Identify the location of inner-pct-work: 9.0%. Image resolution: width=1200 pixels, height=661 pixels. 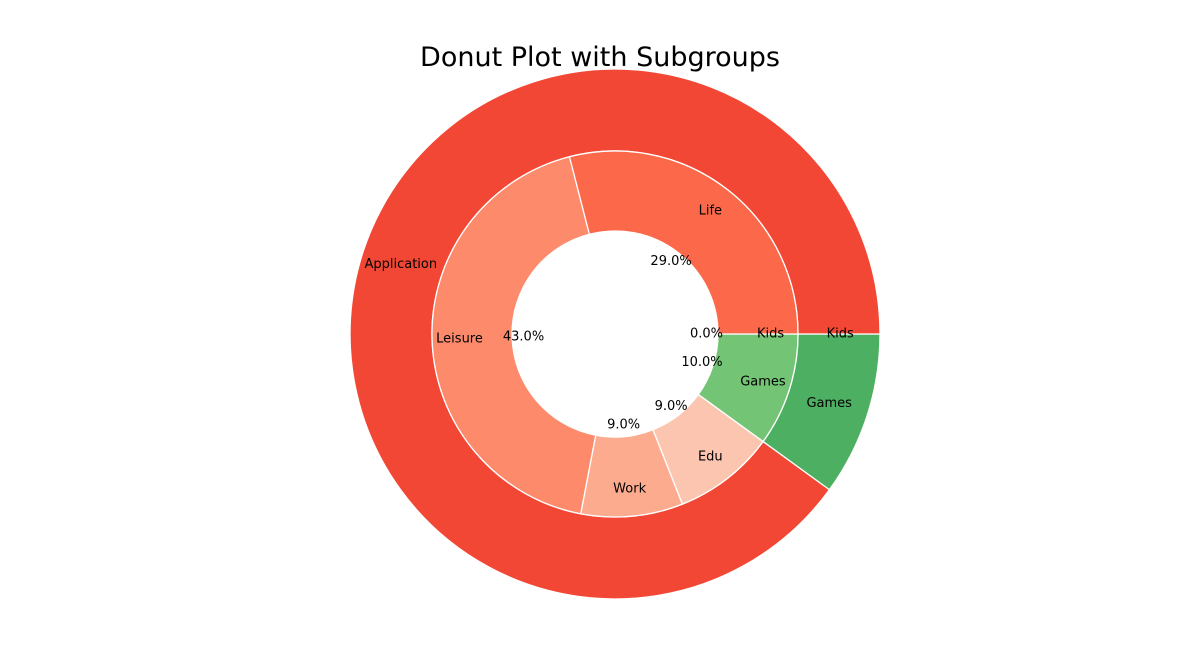
(623, 425).